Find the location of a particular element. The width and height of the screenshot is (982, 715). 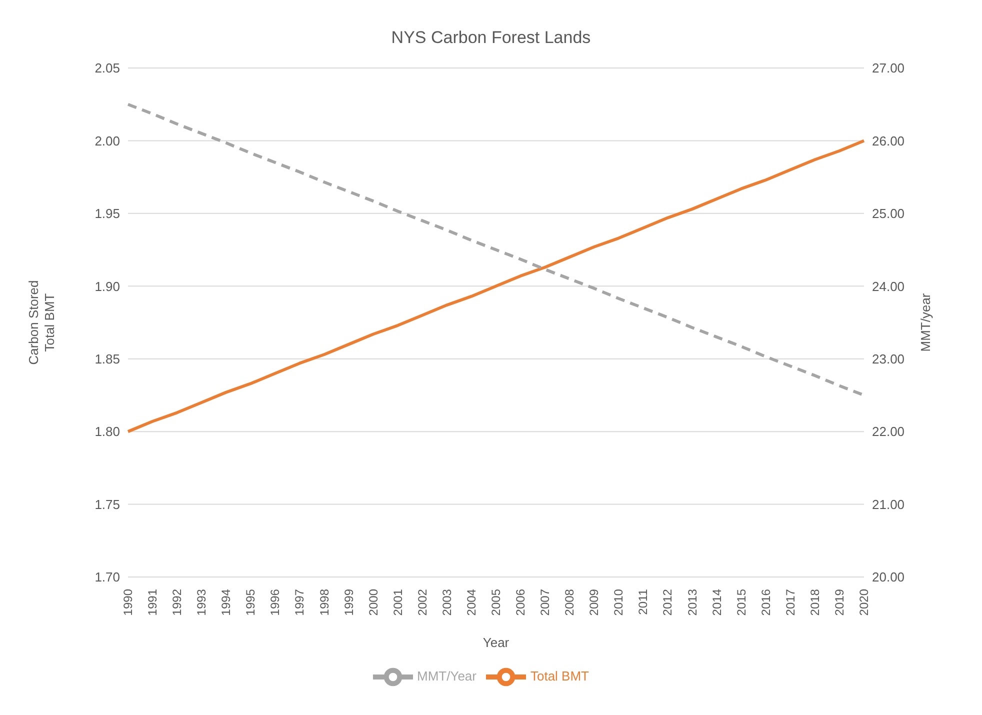

x-tick-label: 2012 is located at coordinates (667, 602).